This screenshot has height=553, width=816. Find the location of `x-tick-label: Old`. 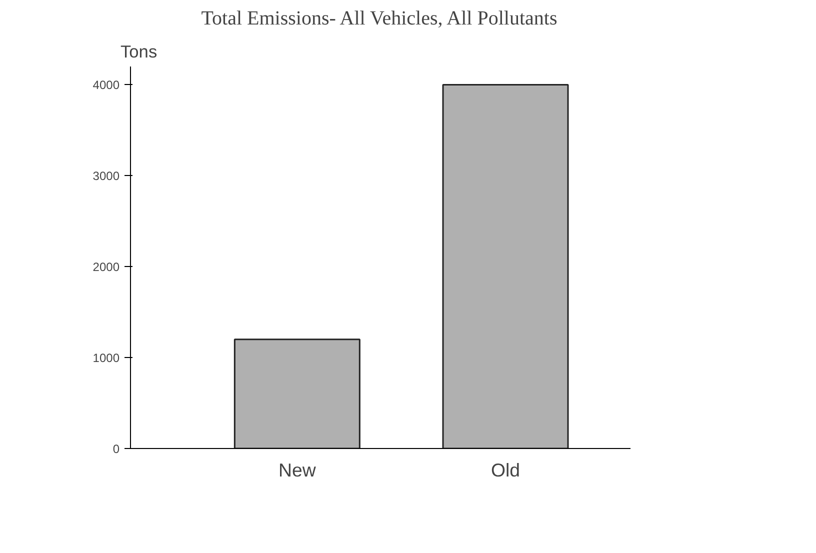

x-tick-label: Old is located at coordinates (505, 470).